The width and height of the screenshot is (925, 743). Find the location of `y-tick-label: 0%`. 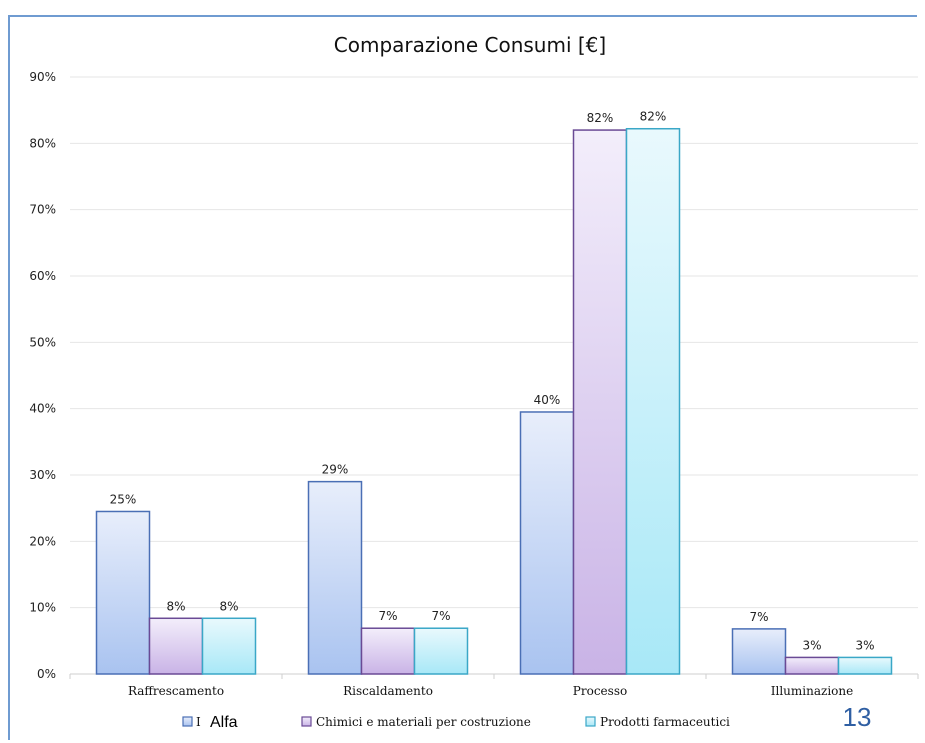

y-tick-label: 0% is located at coordinates (46, 674).